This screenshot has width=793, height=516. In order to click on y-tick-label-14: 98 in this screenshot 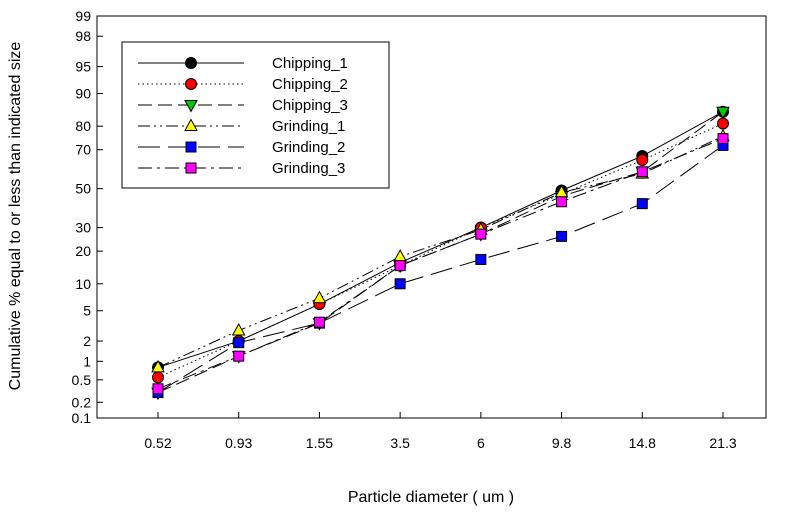, I will do `click(83, 36)`.